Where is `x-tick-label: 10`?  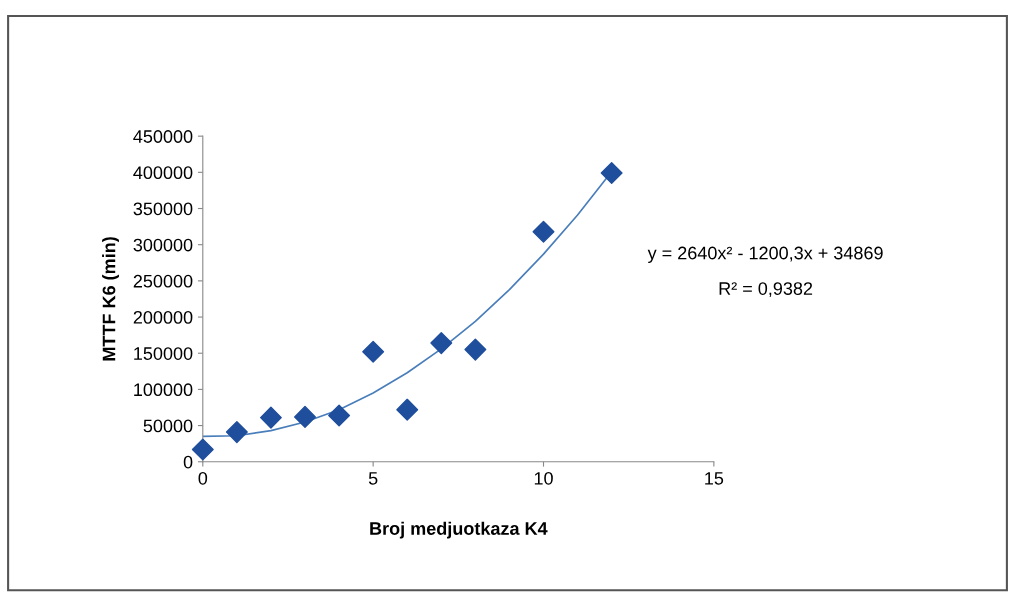 x-tick-label: 10 is located at coordinates (543, 478).